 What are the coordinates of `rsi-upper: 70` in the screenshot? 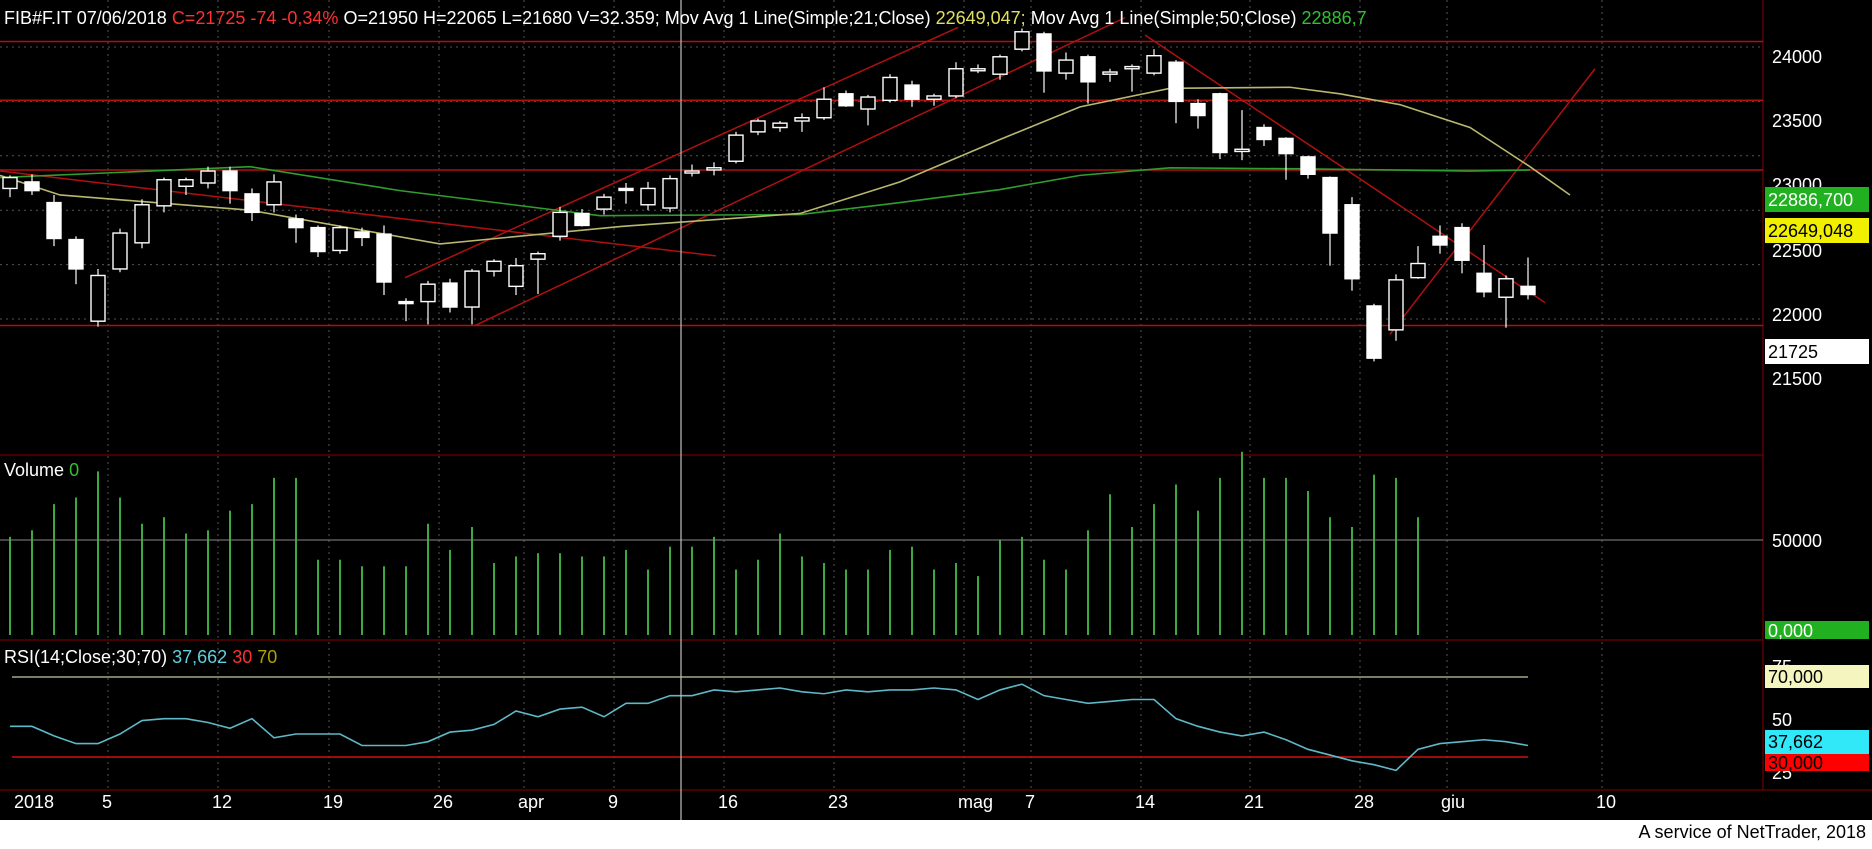 It's located at (267, 657).